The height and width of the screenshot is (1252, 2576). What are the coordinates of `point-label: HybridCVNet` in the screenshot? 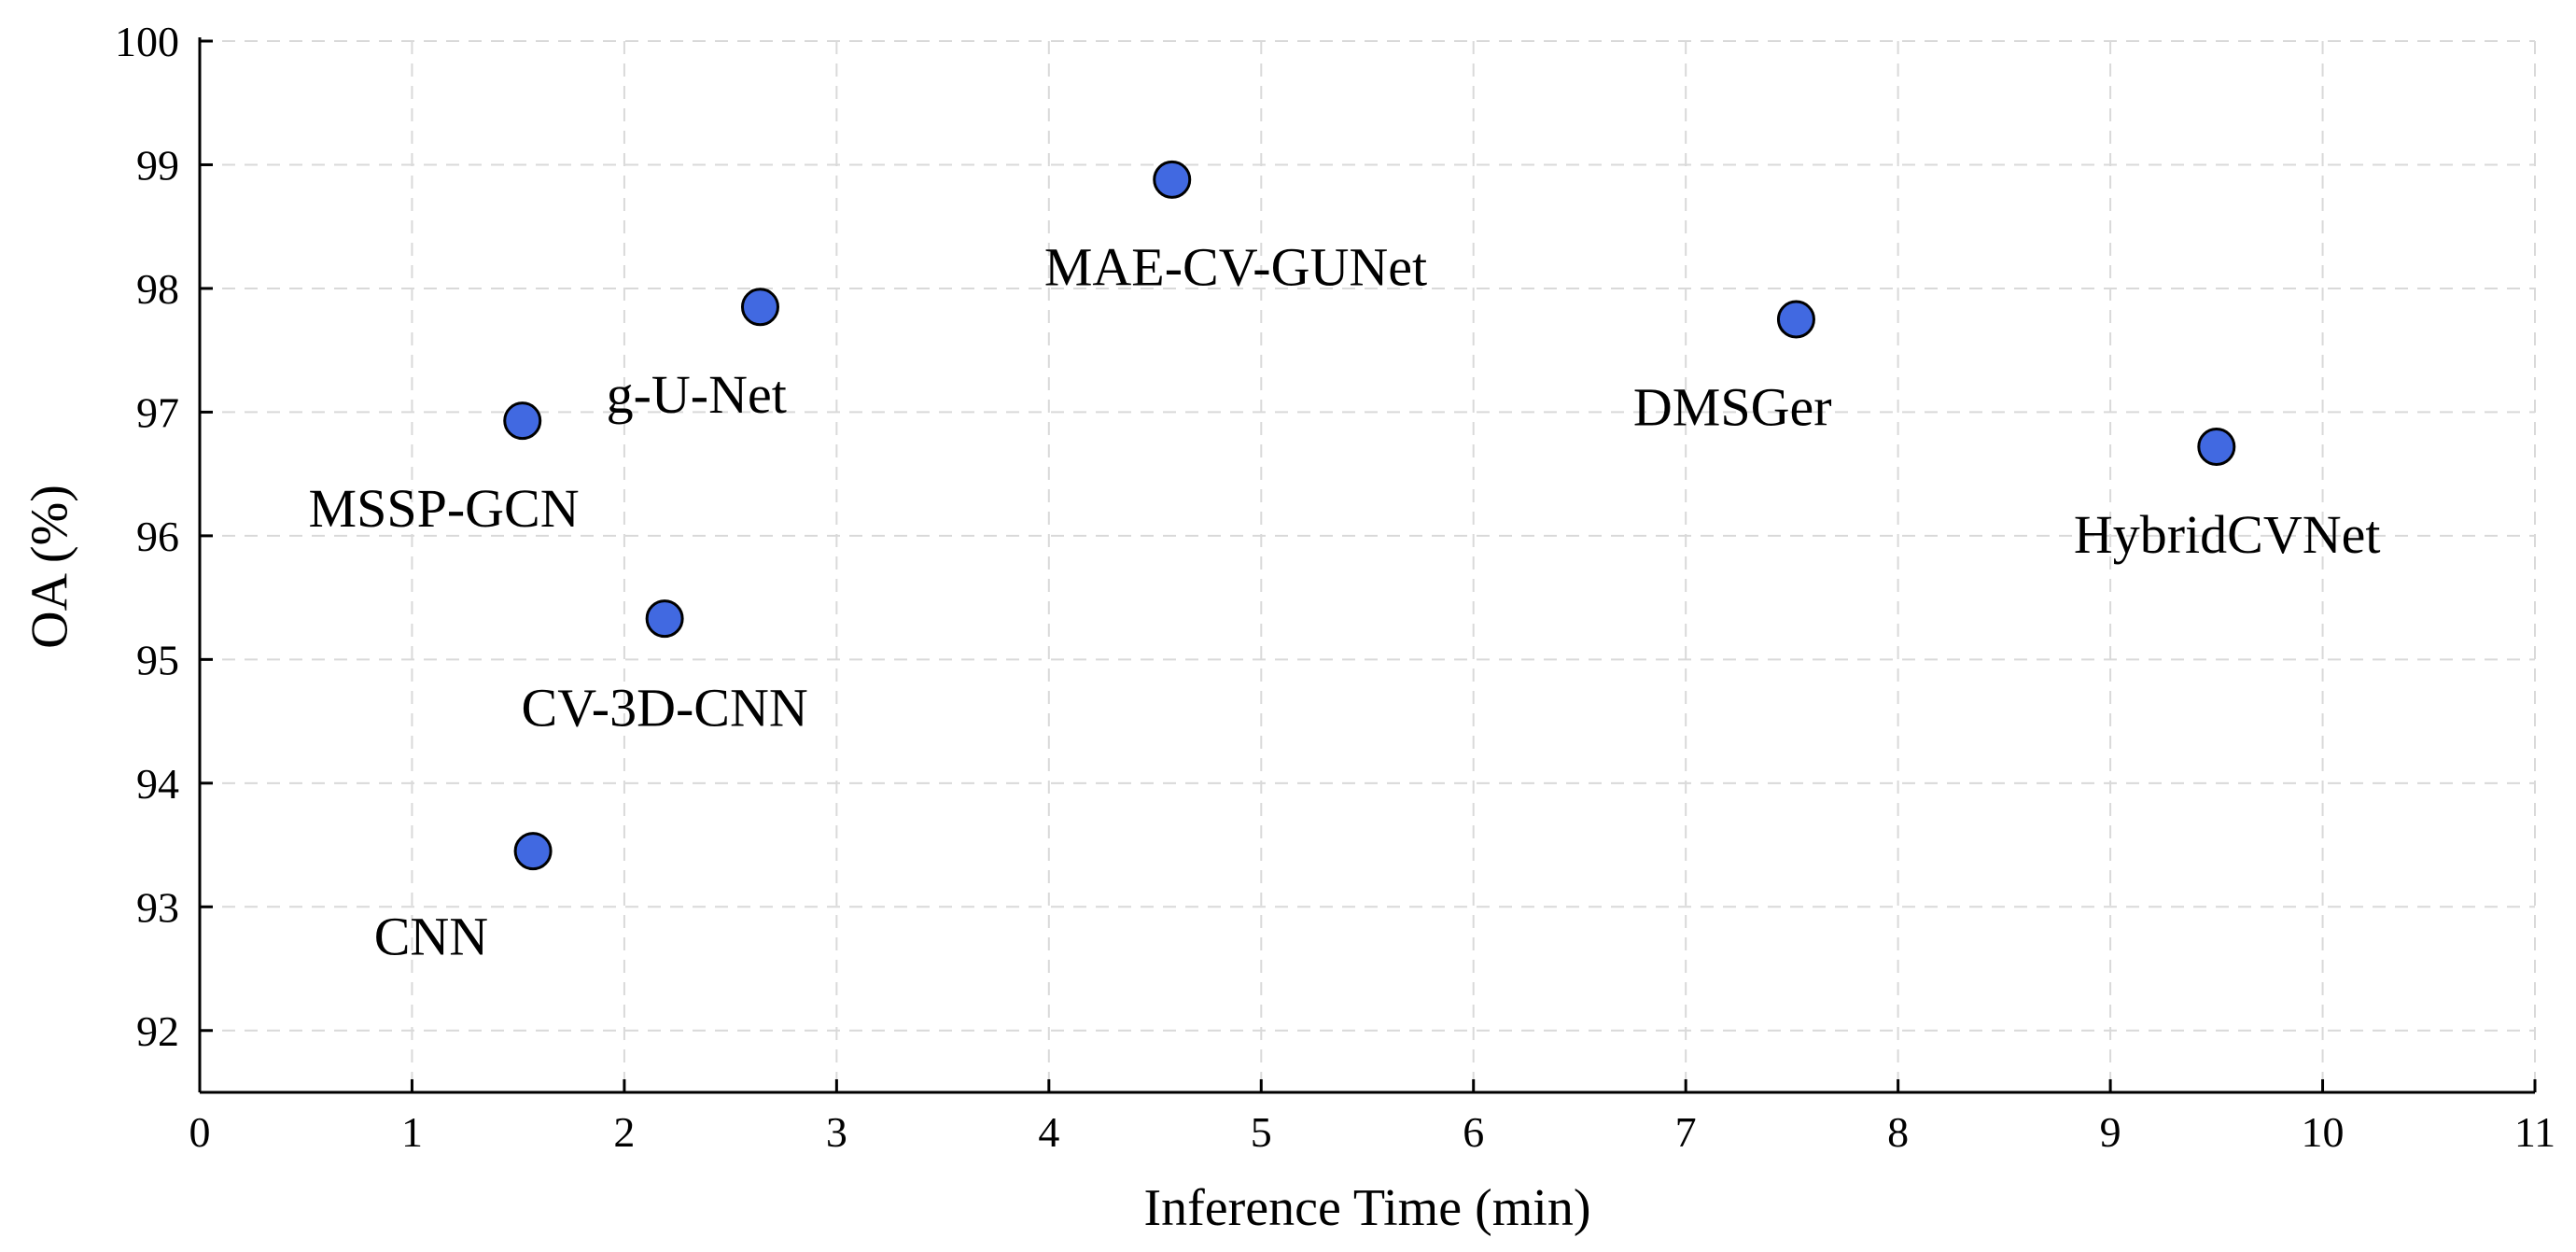 It's located at (2227, 534).